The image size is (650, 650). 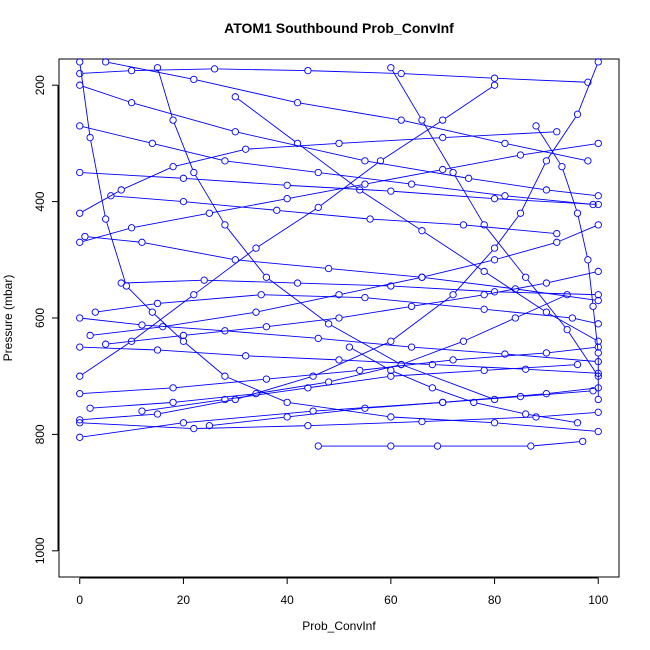 What do you see at coordinates (339, 28) in the screenshot?
I see `chart-title: ATOM1 Southbound Prob_ConvInf` at bounding box center [339, 28].